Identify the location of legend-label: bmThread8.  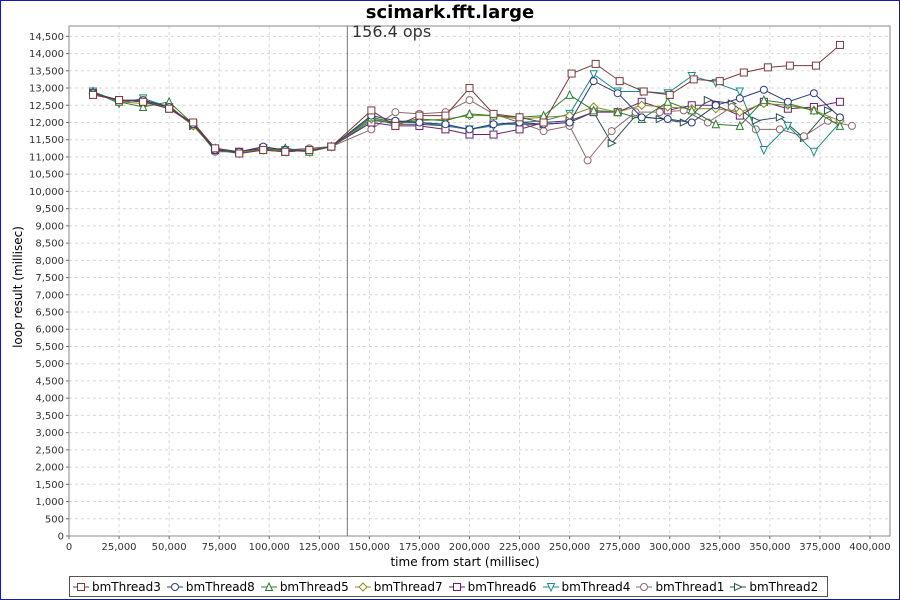
(220, 586).